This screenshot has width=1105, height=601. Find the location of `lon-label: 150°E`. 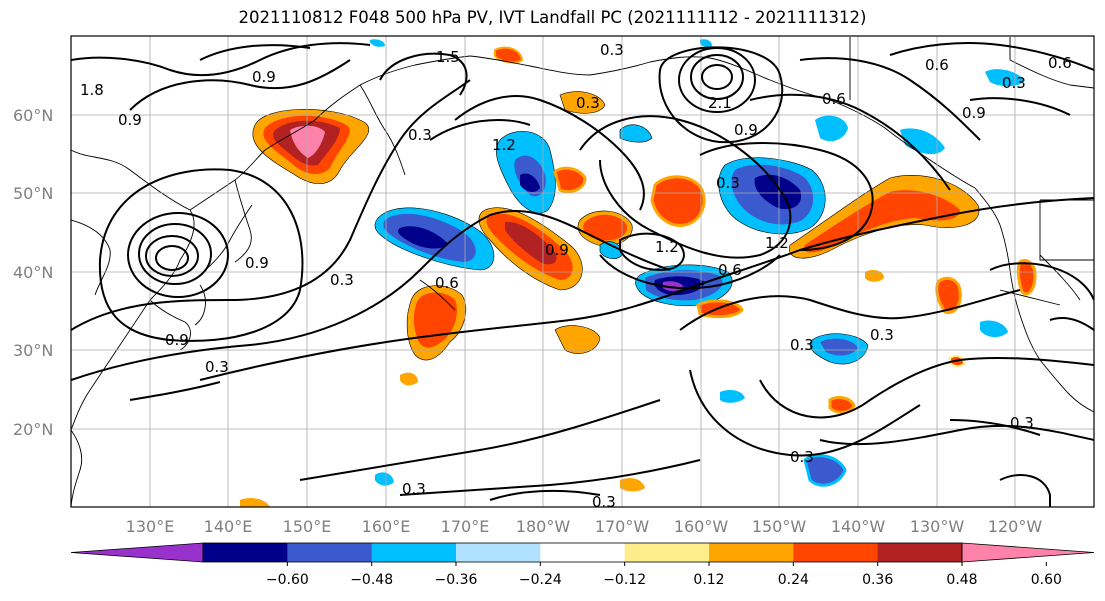

lon-label: 150°E is located at coordinates (307, 526).